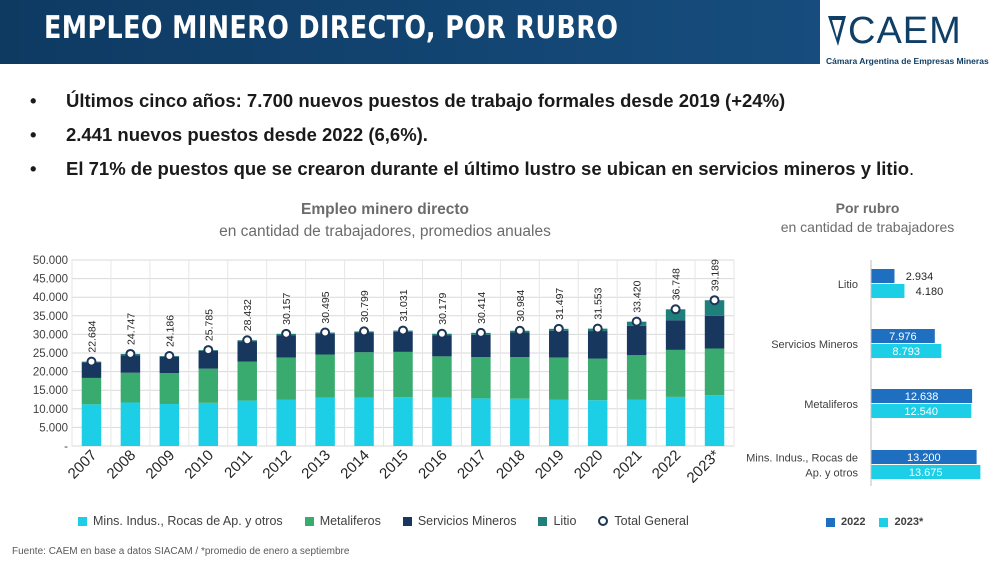 Image resolution: width=1000 pixels, height=563 pixels. I want to click on x-tick-label: 2017, so click(472, 465).